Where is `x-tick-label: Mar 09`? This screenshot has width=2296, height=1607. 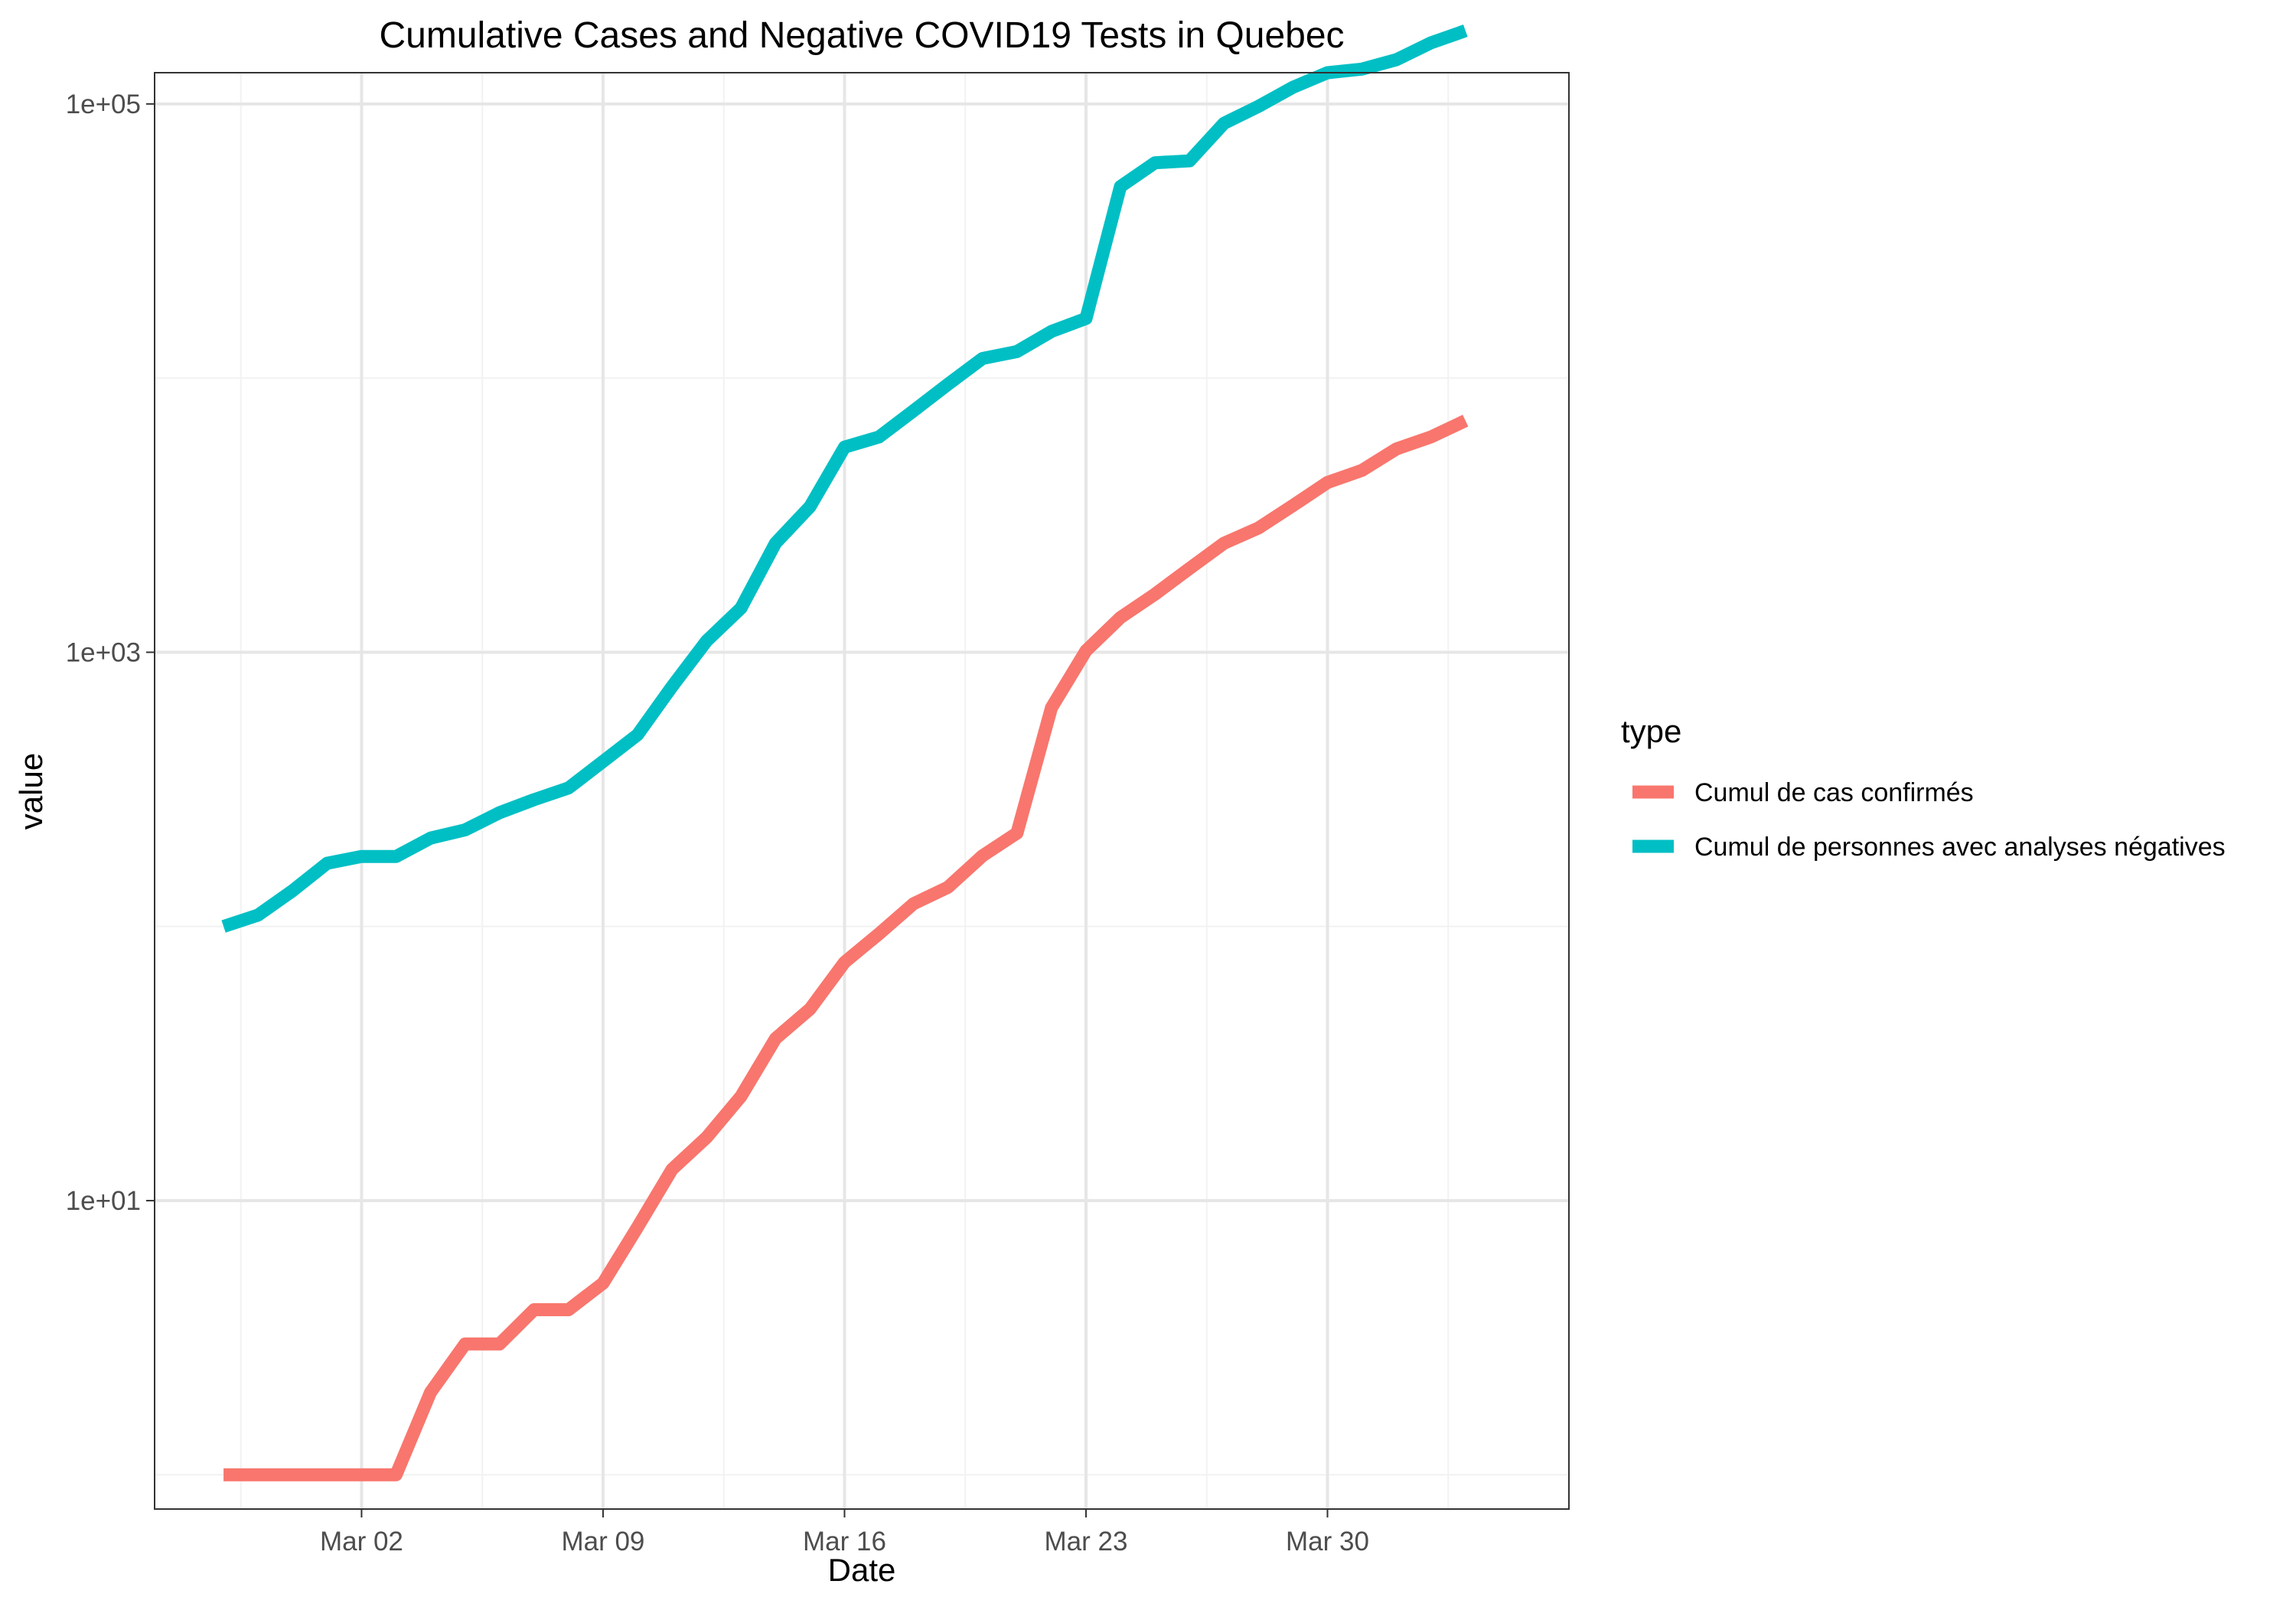
x-tick-label: Mar 09 is located at coordinates (602, 1541).